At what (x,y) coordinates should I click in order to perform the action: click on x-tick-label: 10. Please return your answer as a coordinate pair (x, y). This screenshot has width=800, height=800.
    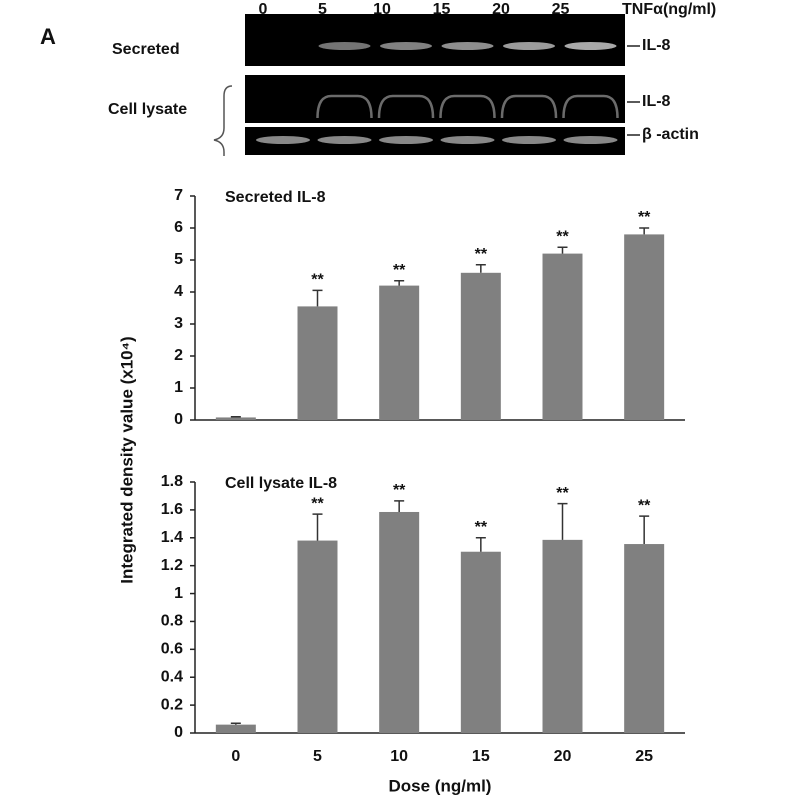
    Looking at the image, I should click on (399, 756).